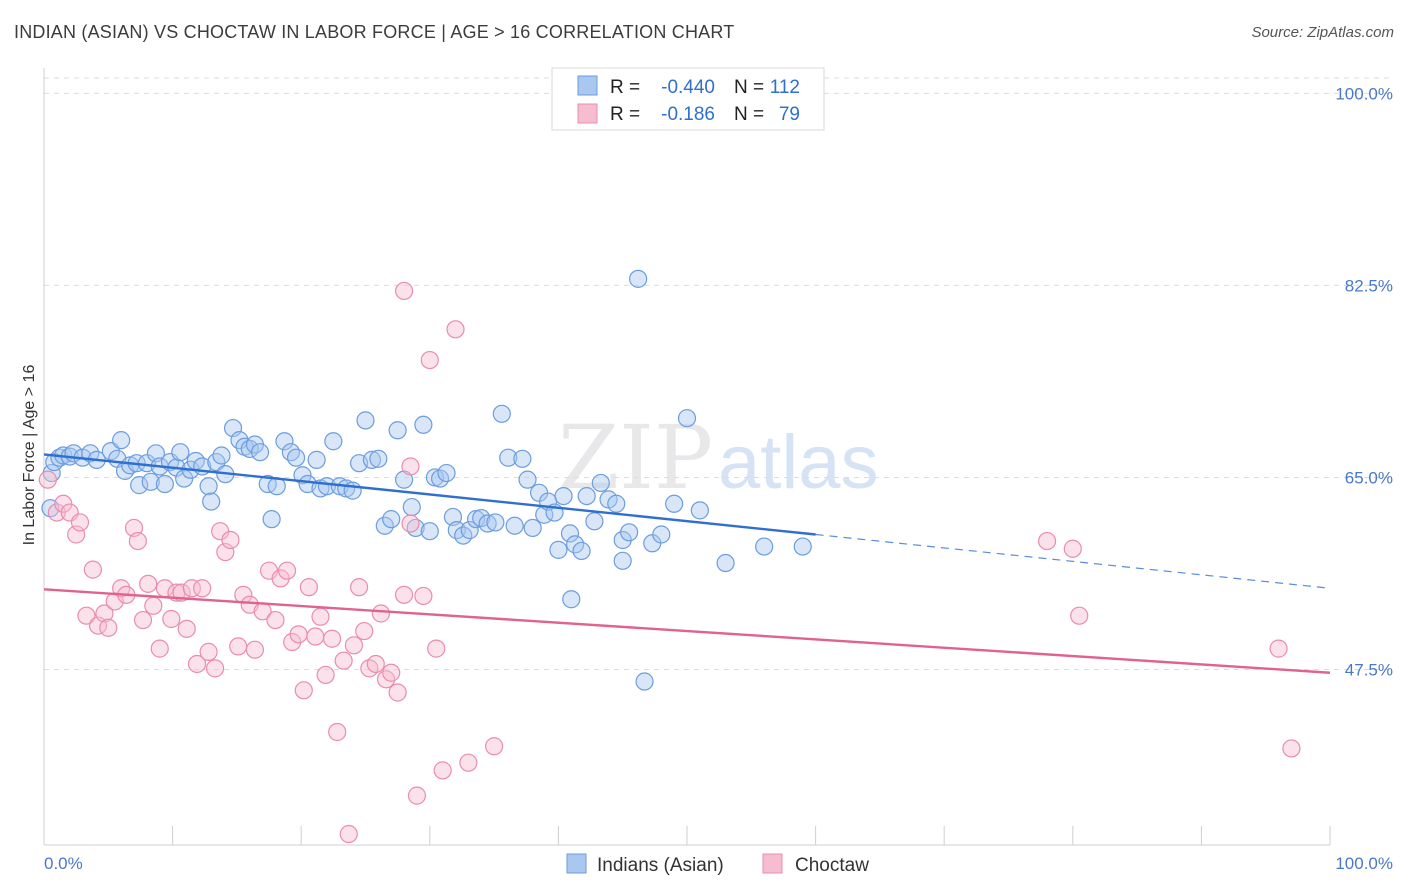 This screenshot has width=1406, height=892. I want to click on legend-r-label-blue: R =, so click(625, 87).